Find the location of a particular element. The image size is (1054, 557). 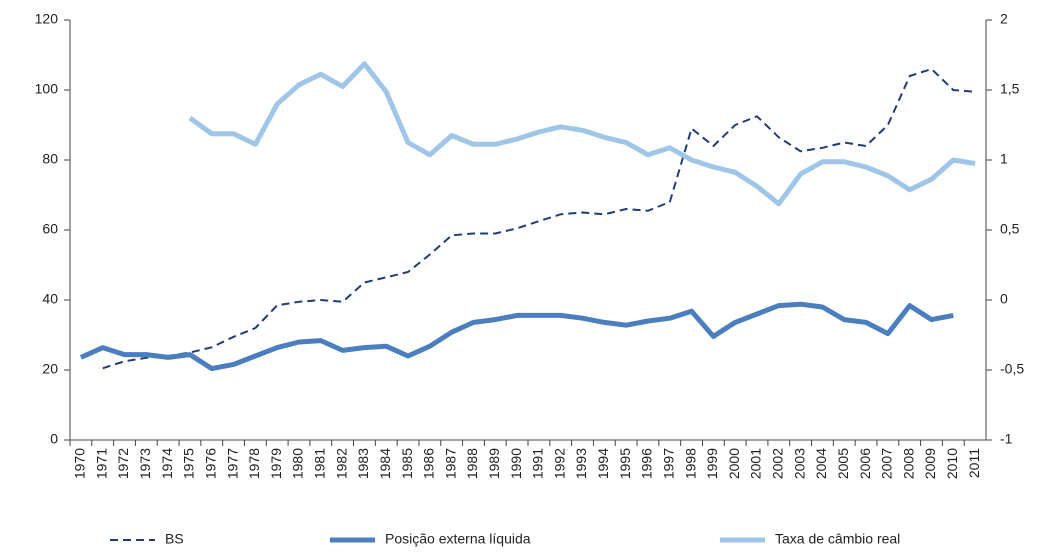

x-tick-label: 1978 is located at coordinates (254, 463).